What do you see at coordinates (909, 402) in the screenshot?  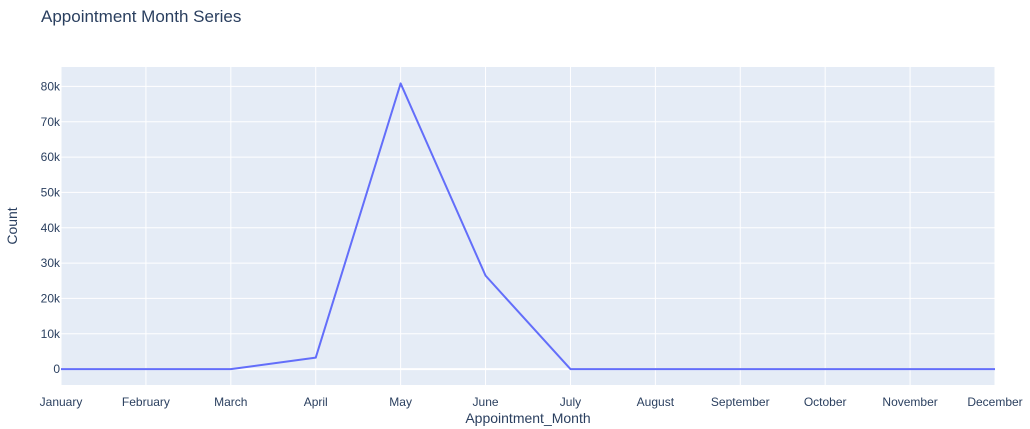 I see `x-tick-label: November` at bounding box center [909, 402].